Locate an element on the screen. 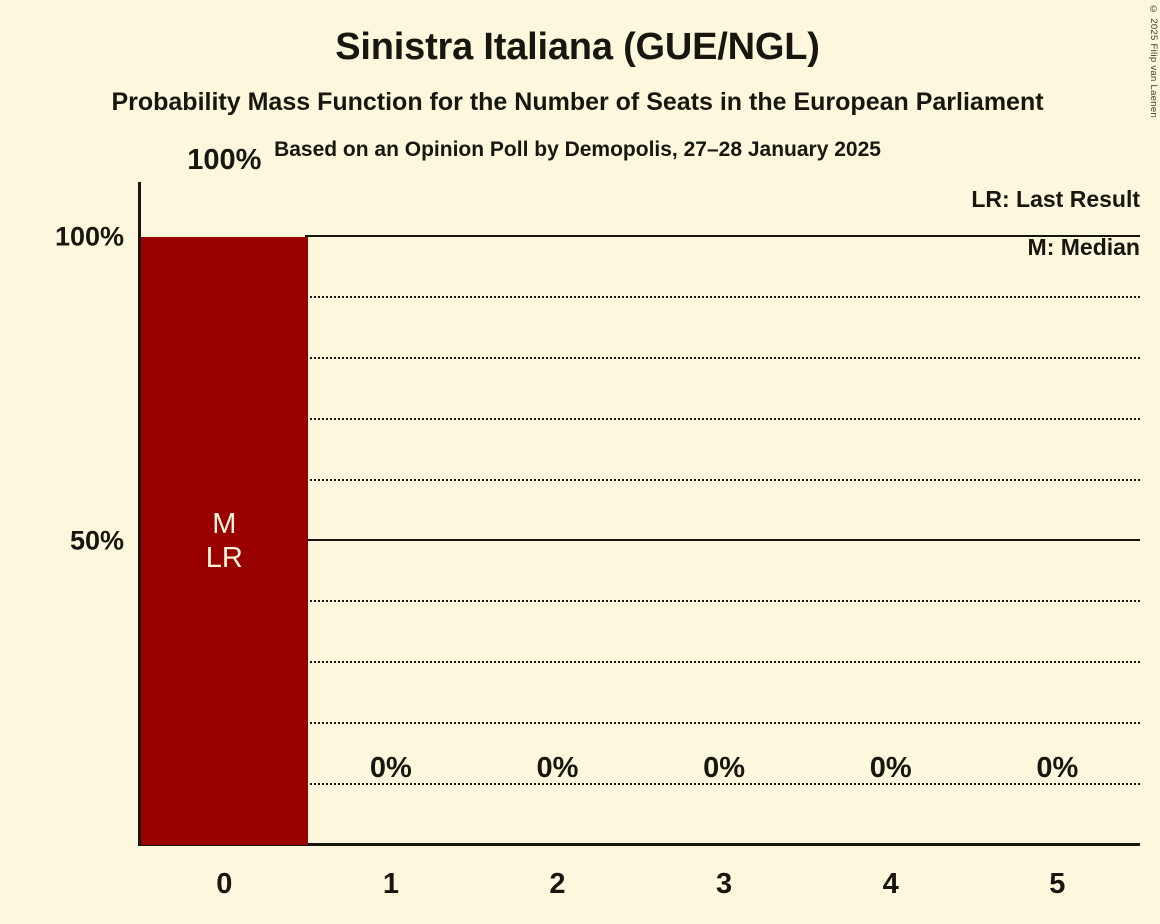  bar-value-label-5: 0% is located at coordinates (1057, 768).